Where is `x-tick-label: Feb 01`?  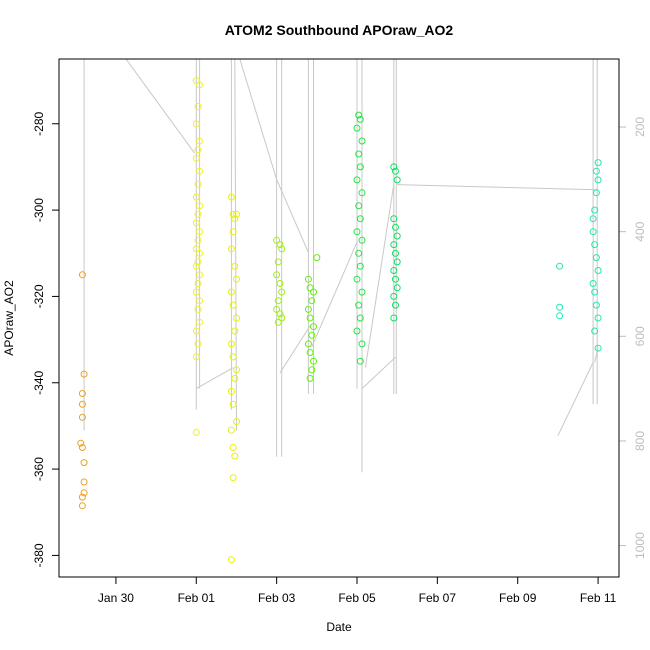
x-tick-label: Feb 01 is located at coordinates (197, 598).